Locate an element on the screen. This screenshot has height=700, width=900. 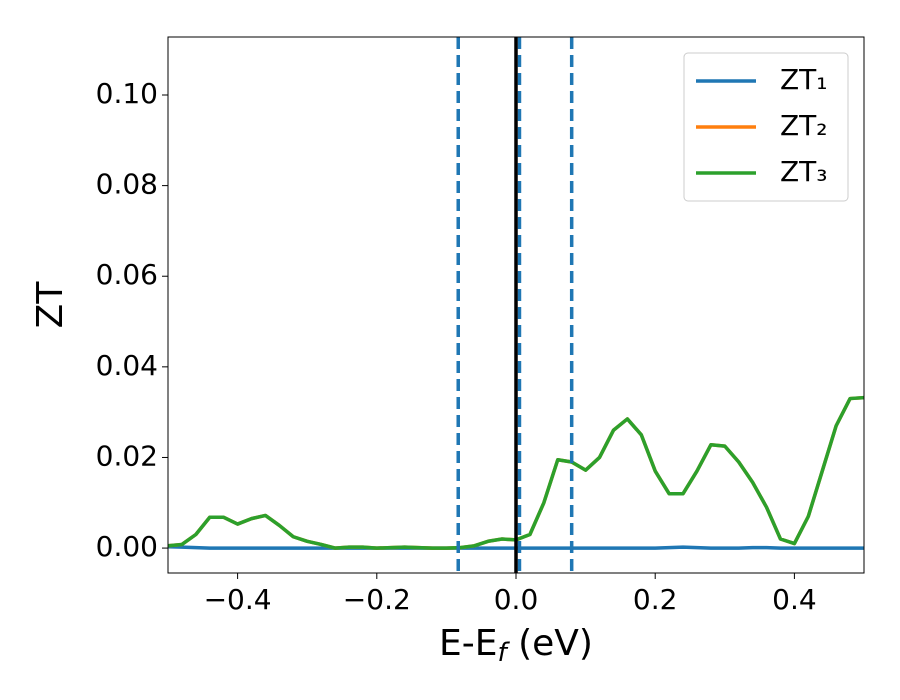
x-tick-label: −0.4 is located at coordinates (238, 599).